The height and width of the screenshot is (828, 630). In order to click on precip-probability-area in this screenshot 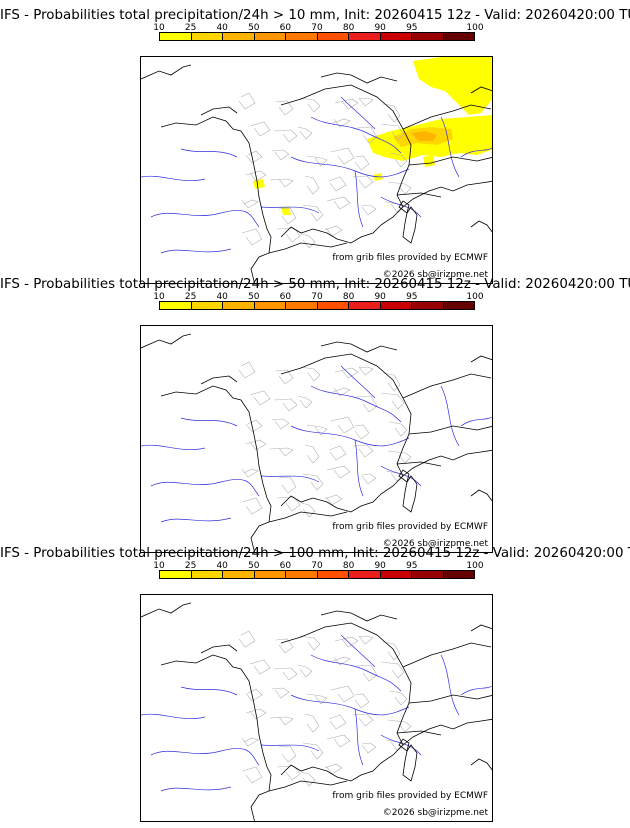, I will do `click(286, 211)`.